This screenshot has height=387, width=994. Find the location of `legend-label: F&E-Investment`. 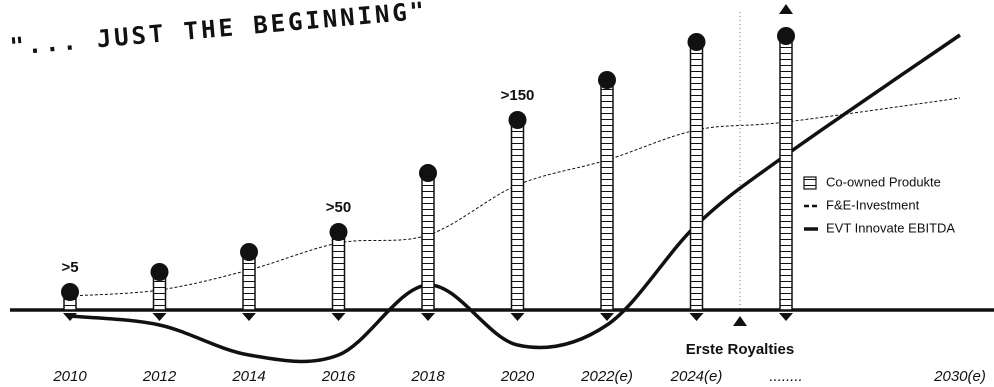

legend-label: F&E-Investment is located at coordinates (873, 204).